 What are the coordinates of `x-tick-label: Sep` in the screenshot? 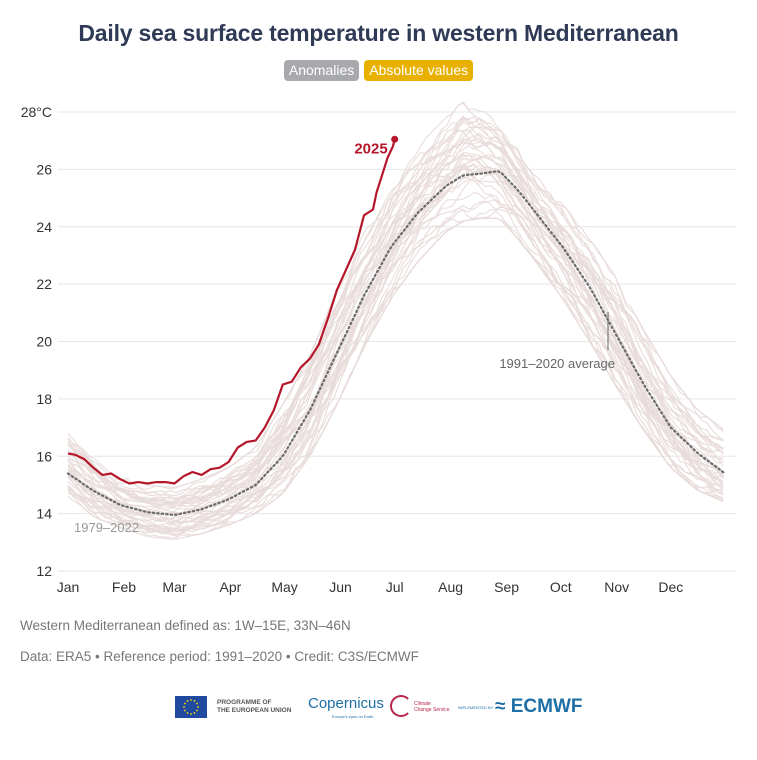 It's located at (506, 587).